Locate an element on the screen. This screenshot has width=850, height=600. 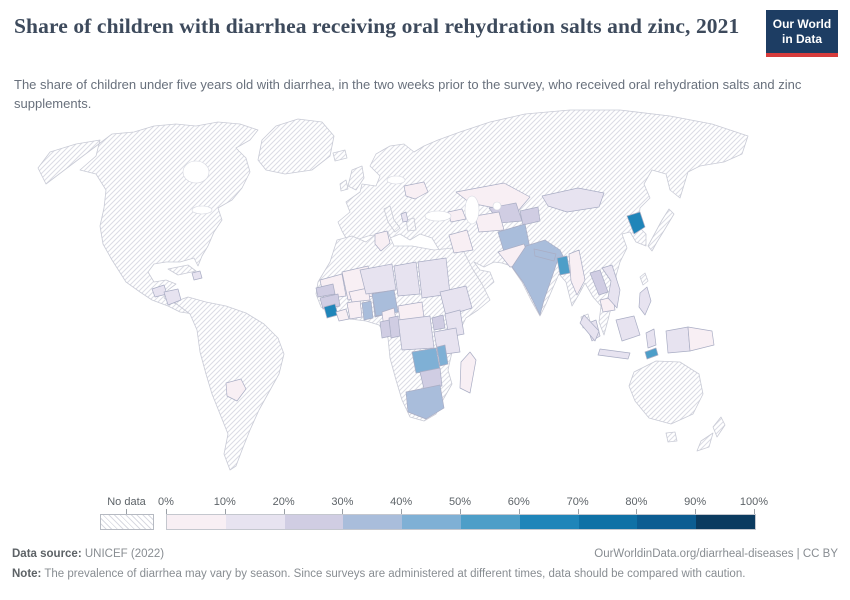
country-papua-new-guinea is located at coordinates (701, 339).